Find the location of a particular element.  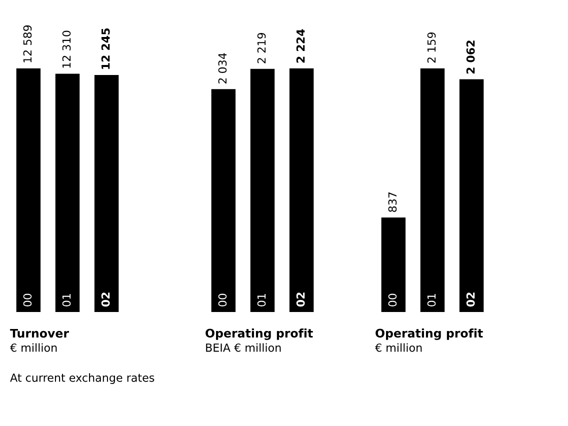

data-label: 12 589 is located at coordinates (27, 43).